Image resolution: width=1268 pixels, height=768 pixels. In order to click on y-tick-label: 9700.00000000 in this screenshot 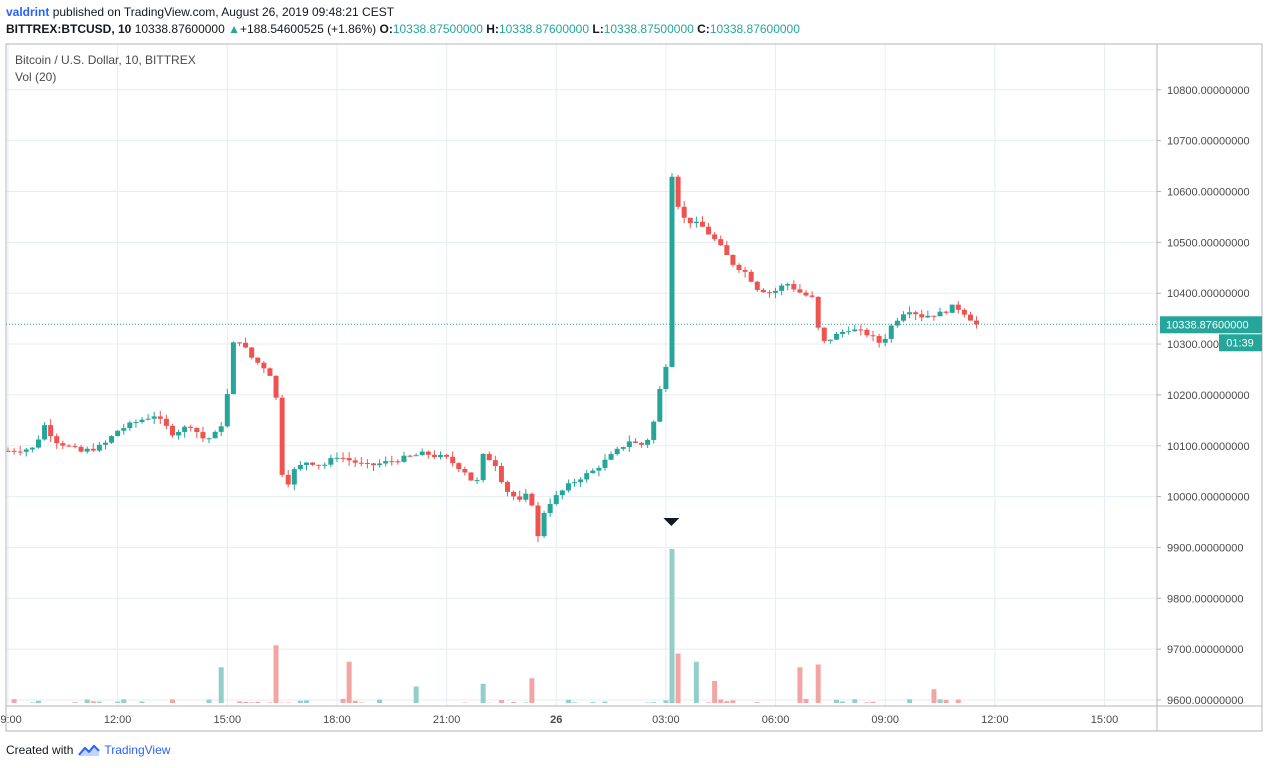, I will do `click(1205, 650)`.